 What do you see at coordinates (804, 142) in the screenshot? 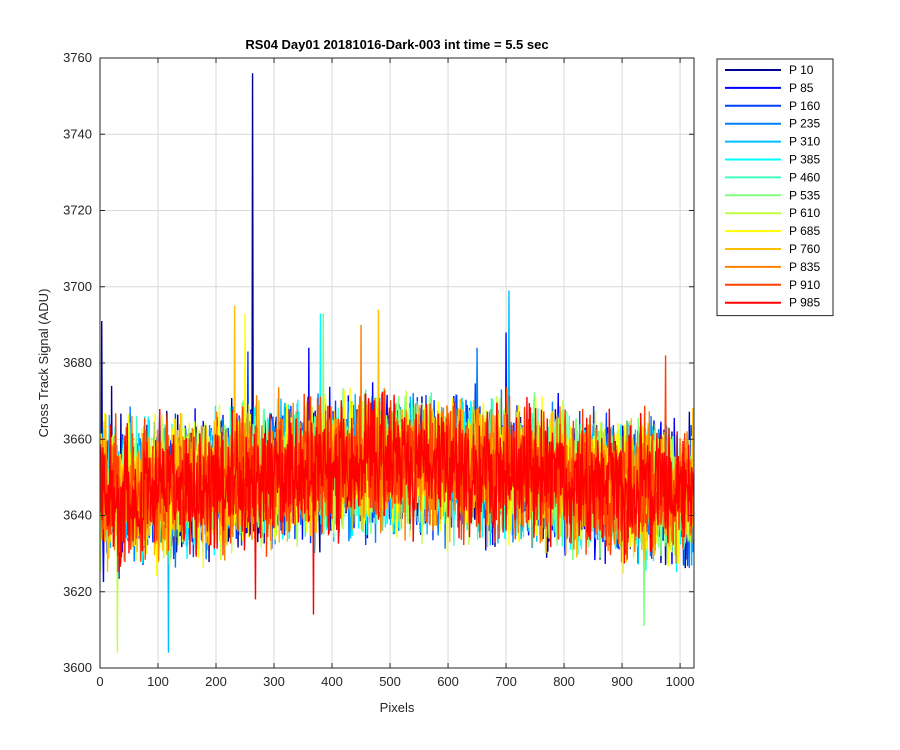
I see `legend-entry-label: P 310` at bounding box center [804, 142].